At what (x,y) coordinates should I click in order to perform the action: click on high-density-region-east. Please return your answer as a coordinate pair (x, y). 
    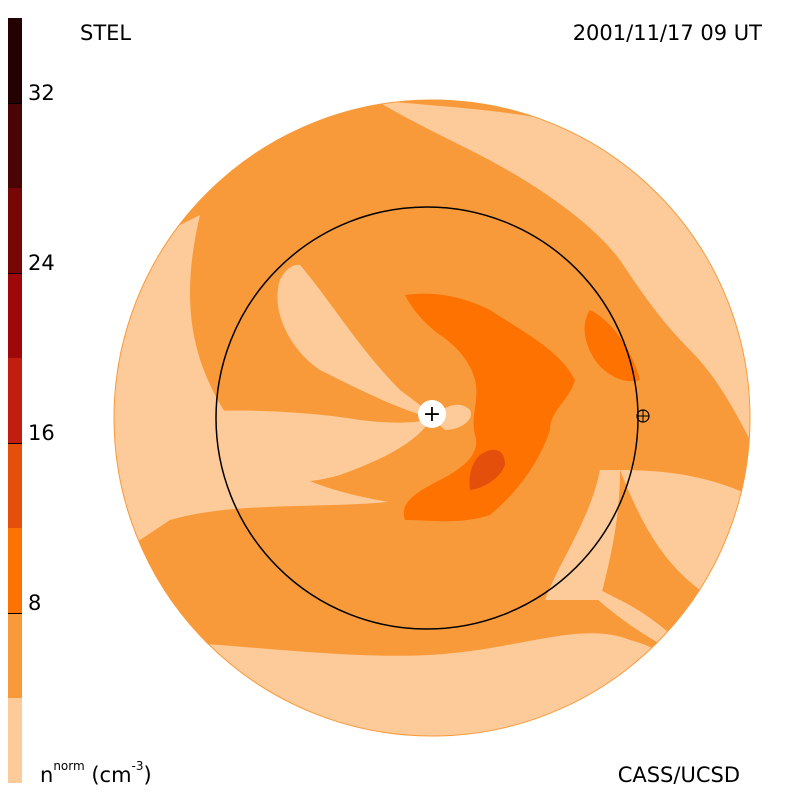
    Looking at the image, I should click on (612, 346).